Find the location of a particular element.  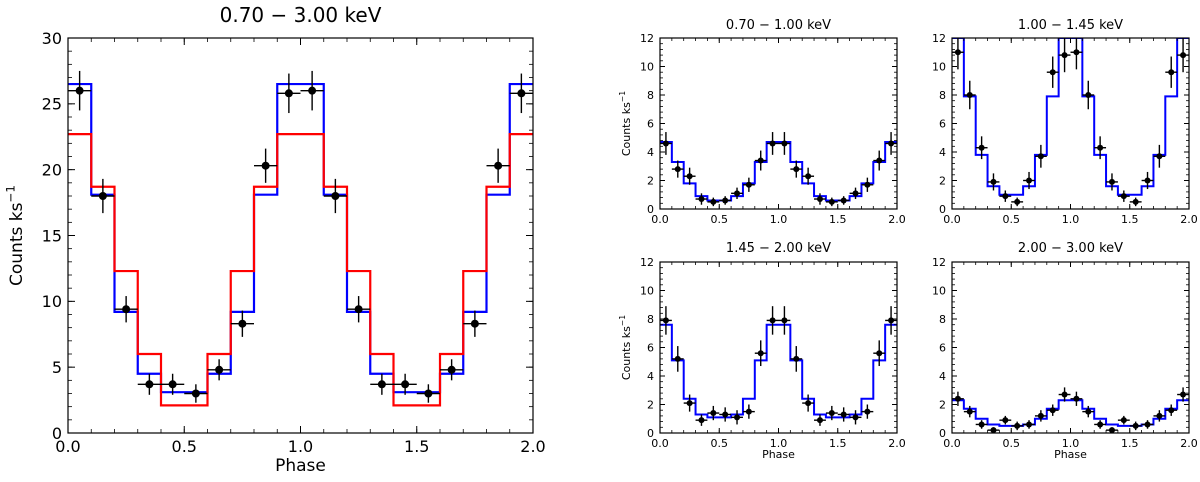

chart-title: 2.00 − 3.00 keV is located at coordinates (1070, 248).